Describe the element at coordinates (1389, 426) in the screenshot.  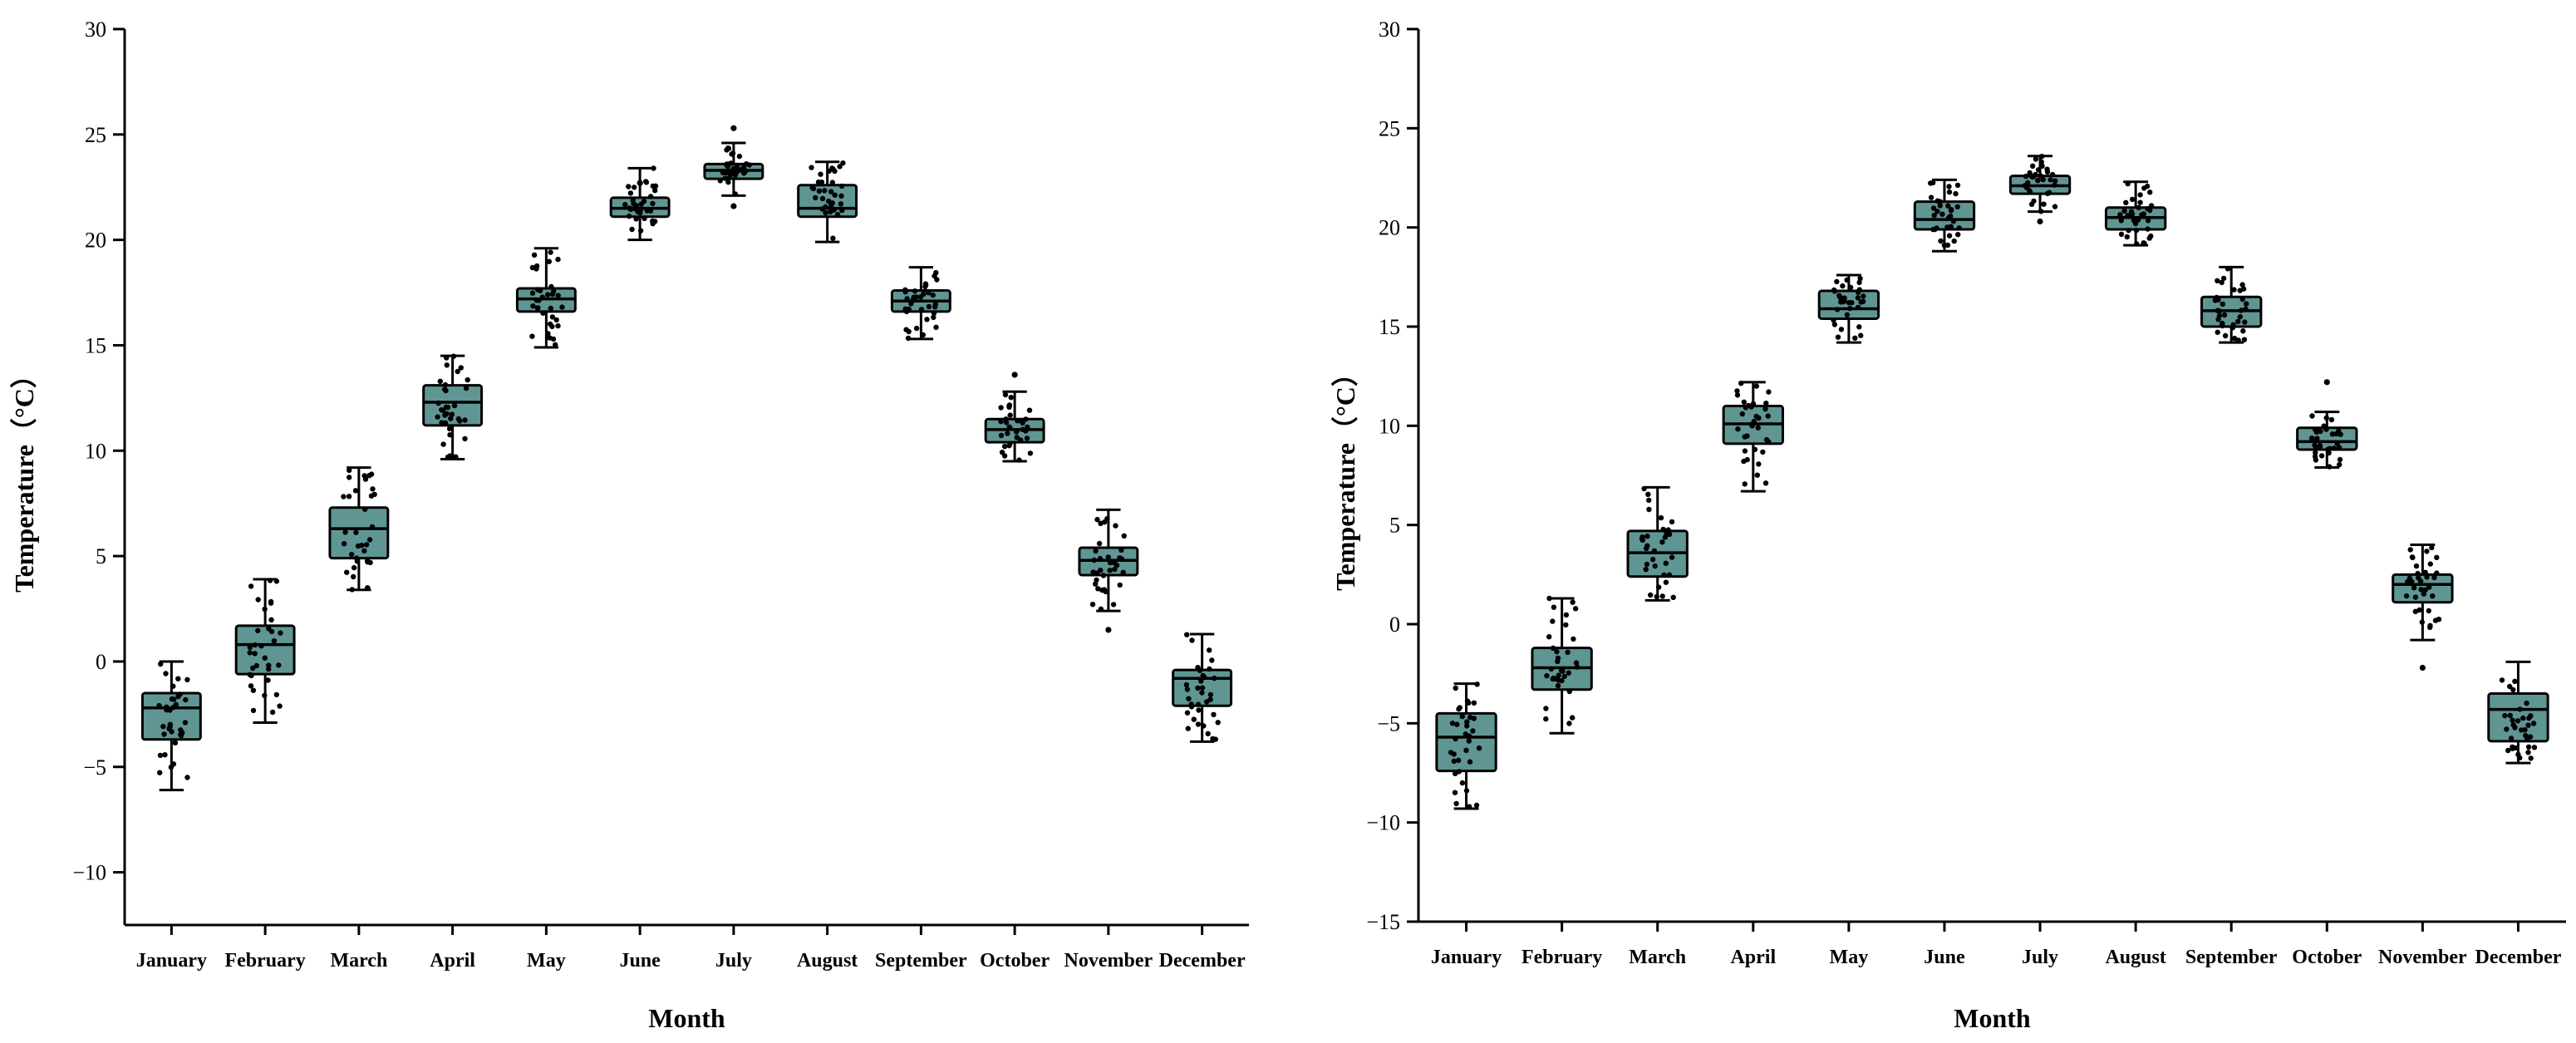
I see `y-tick-label: 10` at that location.